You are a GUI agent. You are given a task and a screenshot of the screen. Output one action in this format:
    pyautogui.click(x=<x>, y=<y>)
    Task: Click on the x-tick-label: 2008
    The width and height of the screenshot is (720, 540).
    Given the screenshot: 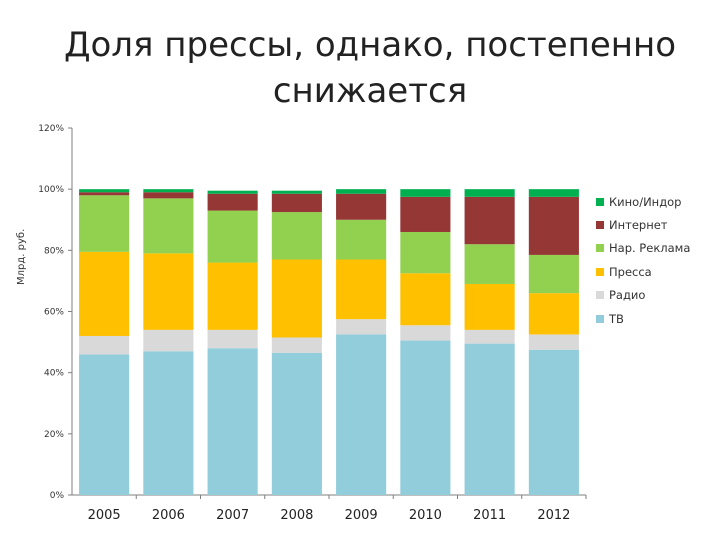 What is the action you would take?
    pyautogui.click(x=296, y=515)
    